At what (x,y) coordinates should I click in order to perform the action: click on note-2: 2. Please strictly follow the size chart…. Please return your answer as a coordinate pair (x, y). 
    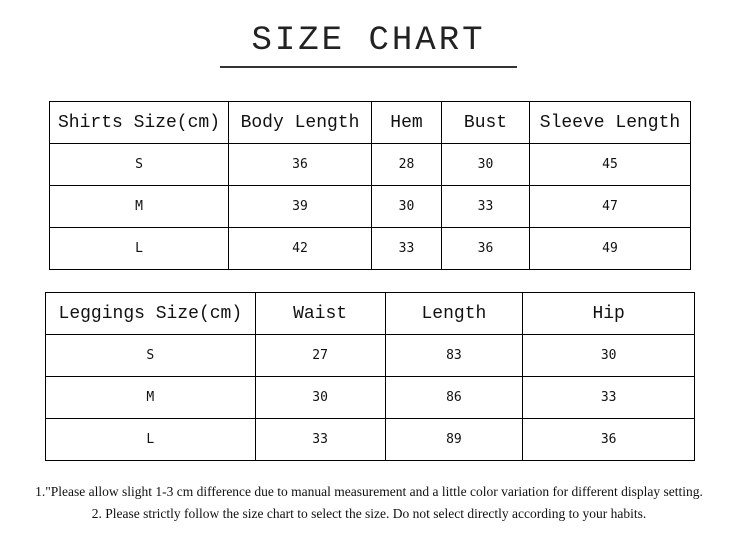
    Looking at the image, I should click on (369, 513).